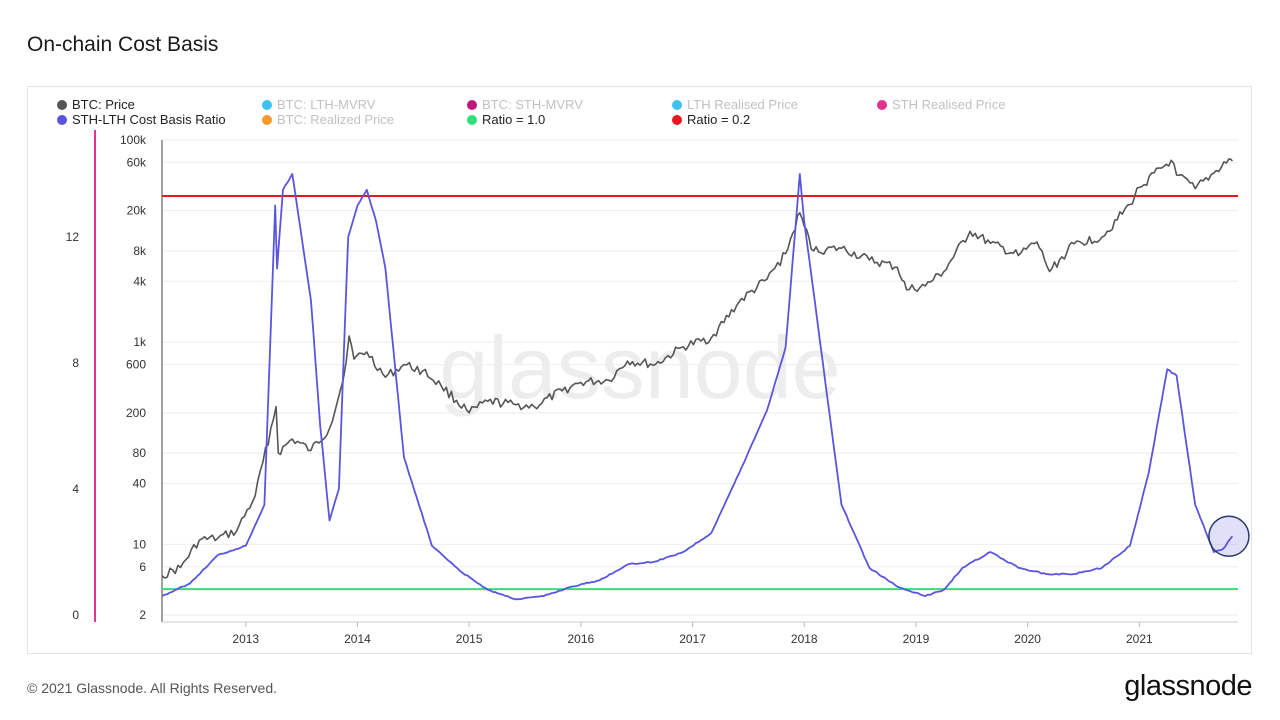 This screenshot has width=1280, height=720. I want to click on x-tick-label: 2013, so click(245, 639).